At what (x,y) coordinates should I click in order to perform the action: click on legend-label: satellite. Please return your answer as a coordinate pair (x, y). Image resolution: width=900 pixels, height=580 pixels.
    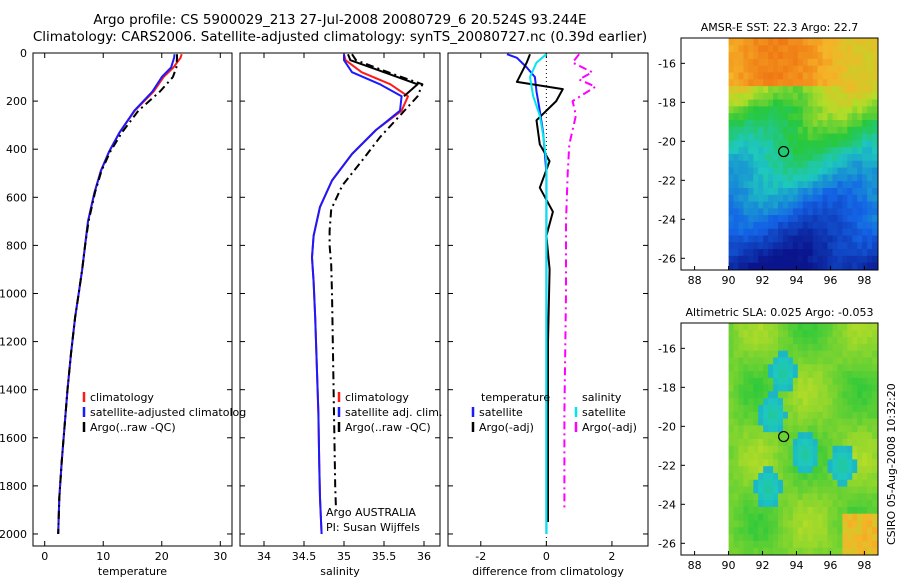
    Looking at the image, I should click on (604, 412).